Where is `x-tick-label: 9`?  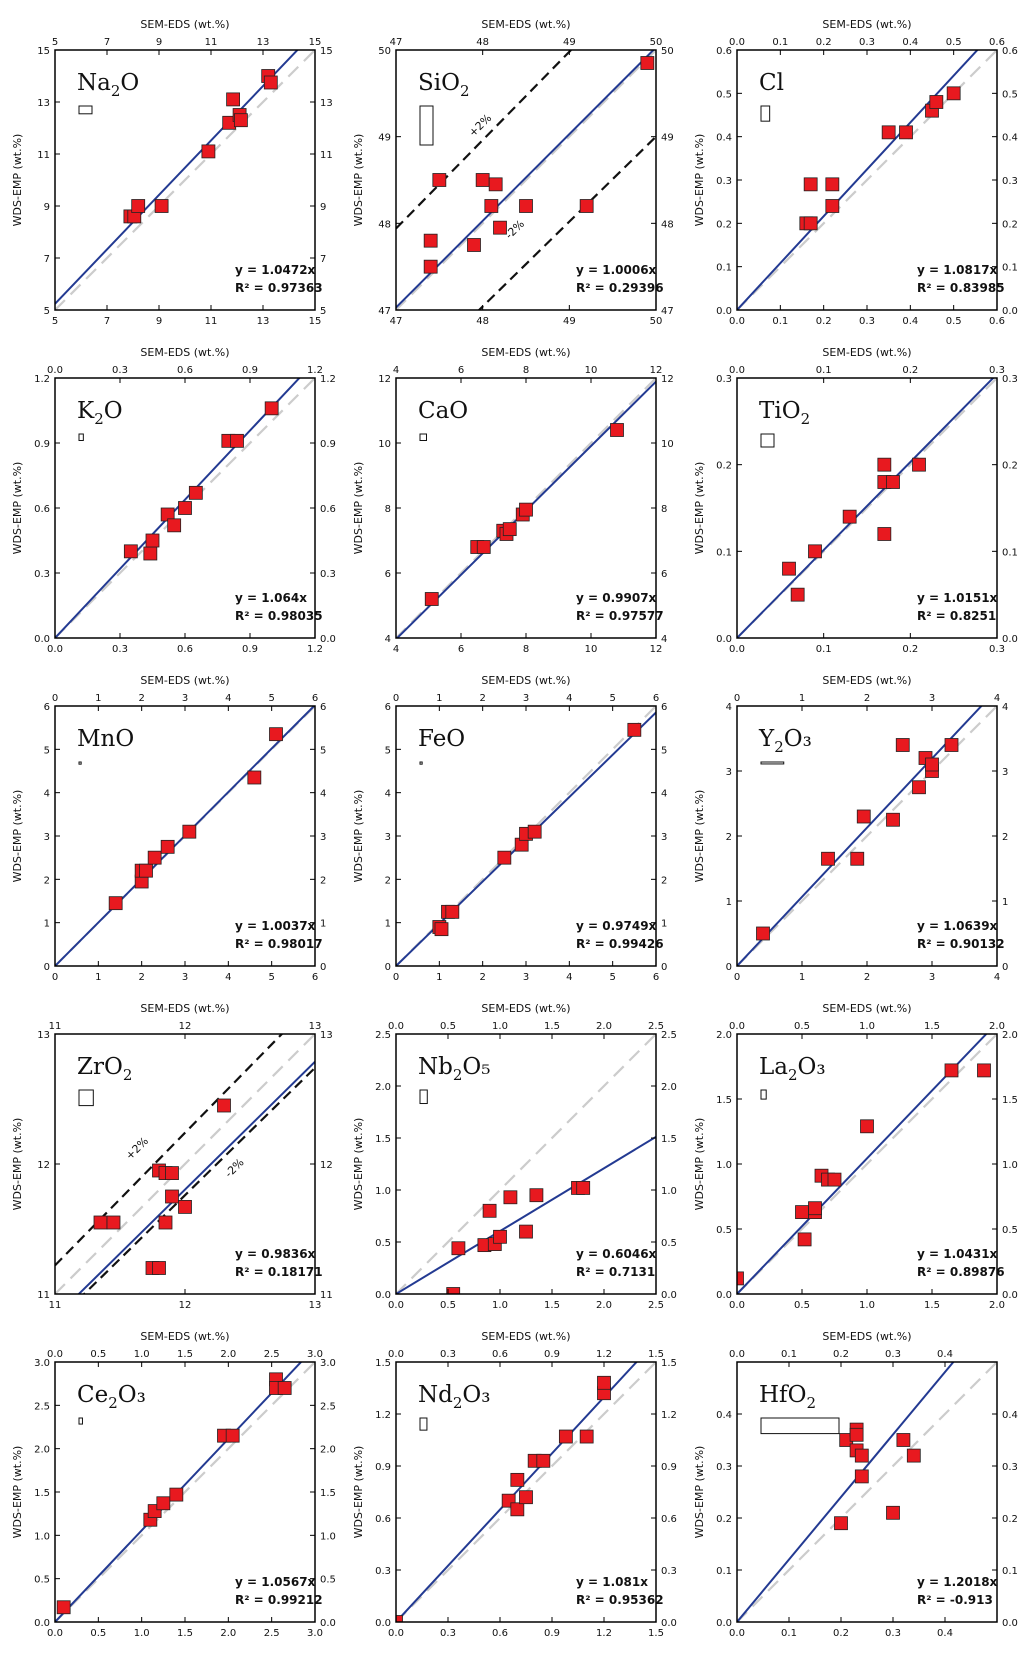
x-tick-label: 9 is located at coordinates (159, 321).